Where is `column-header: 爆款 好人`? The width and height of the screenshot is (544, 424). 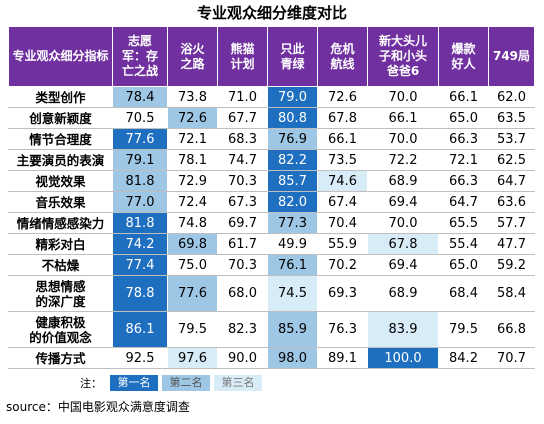 column-header: 爆款 好人 is located at coordinates (463, 56).